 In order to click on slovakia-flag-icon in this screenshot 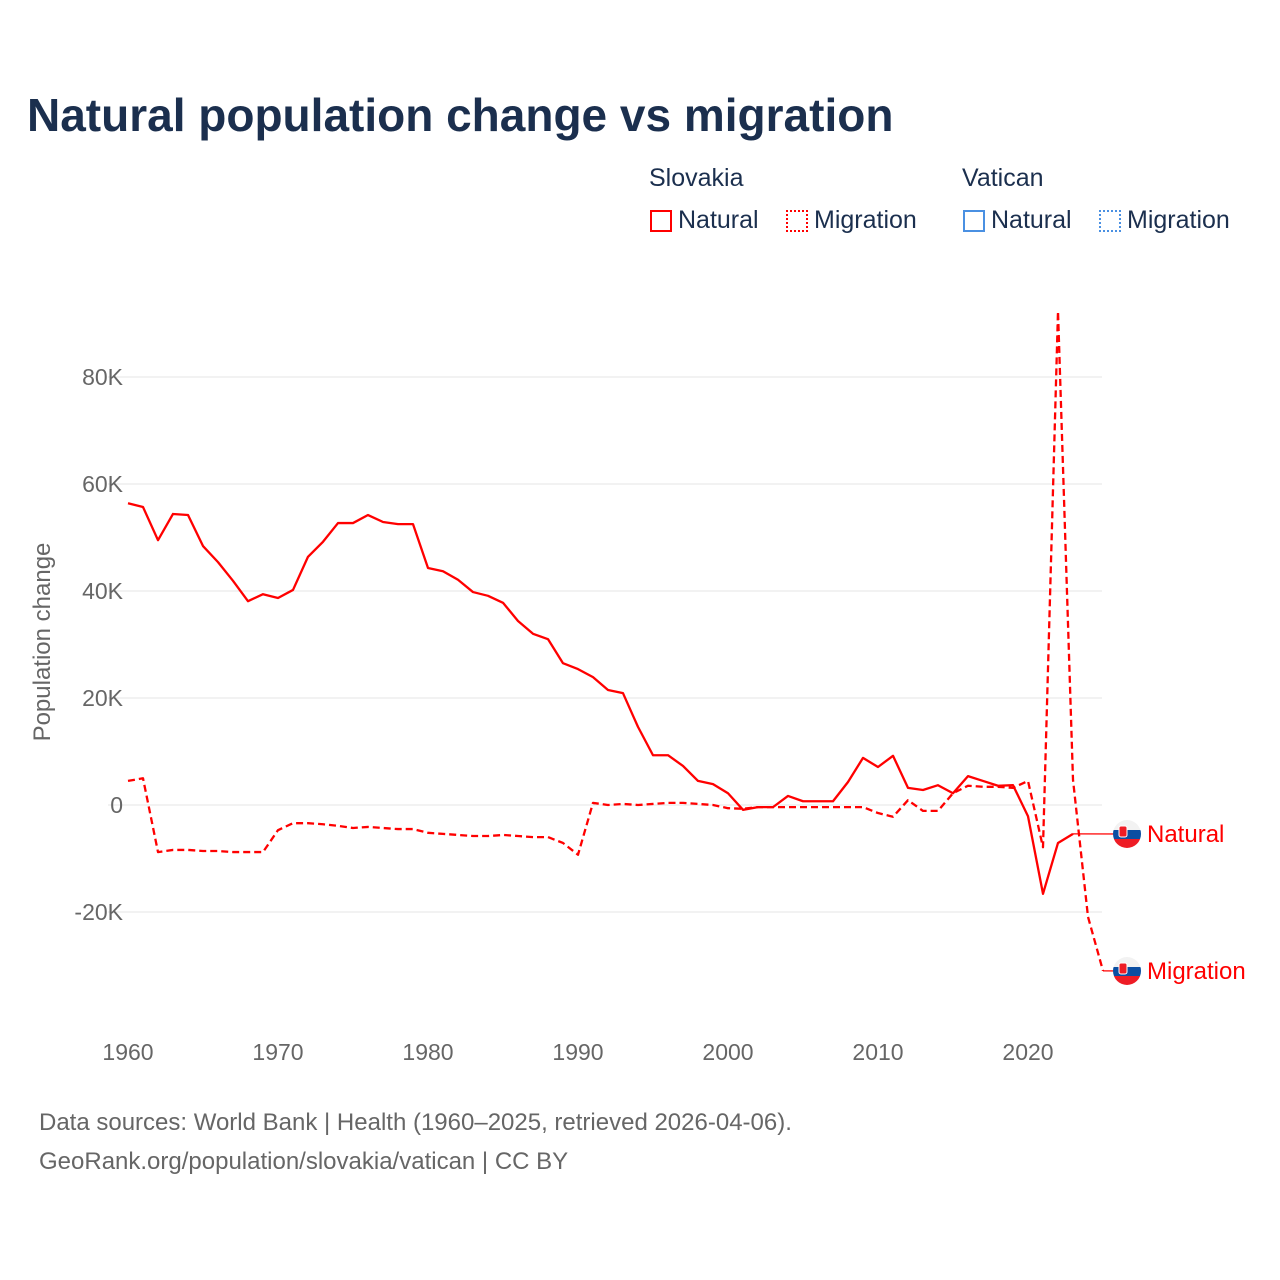, I will do `click(1127, 834)`.